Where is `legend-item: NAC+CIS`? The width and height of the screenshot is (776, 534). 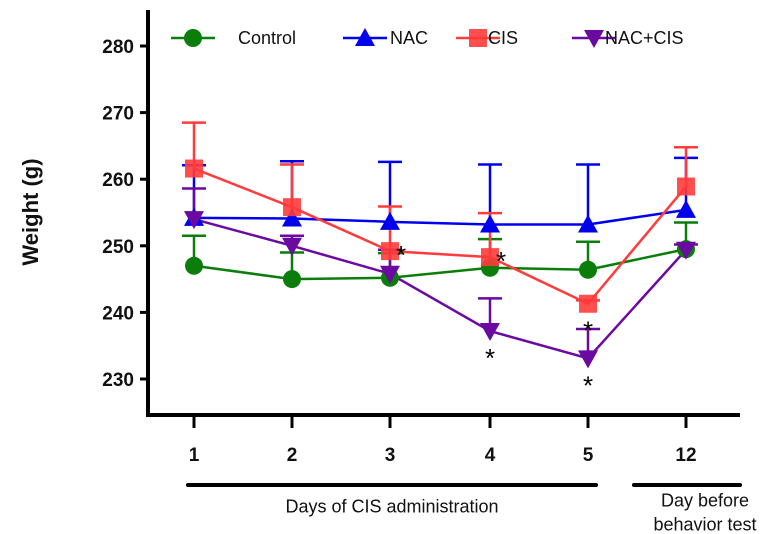 legend-item: NAC+CIS is located at coordinates (628, 38).